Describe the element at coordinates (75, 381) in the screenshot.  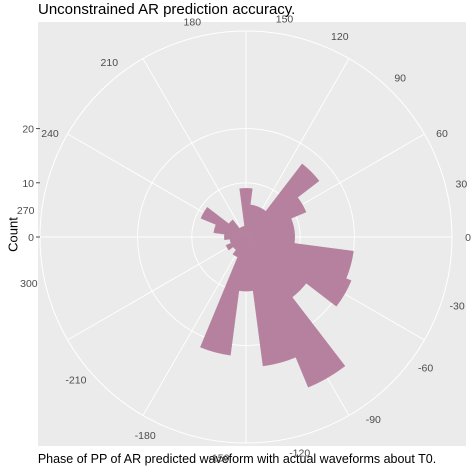
I see `angle-tick-label: -210` at that location.